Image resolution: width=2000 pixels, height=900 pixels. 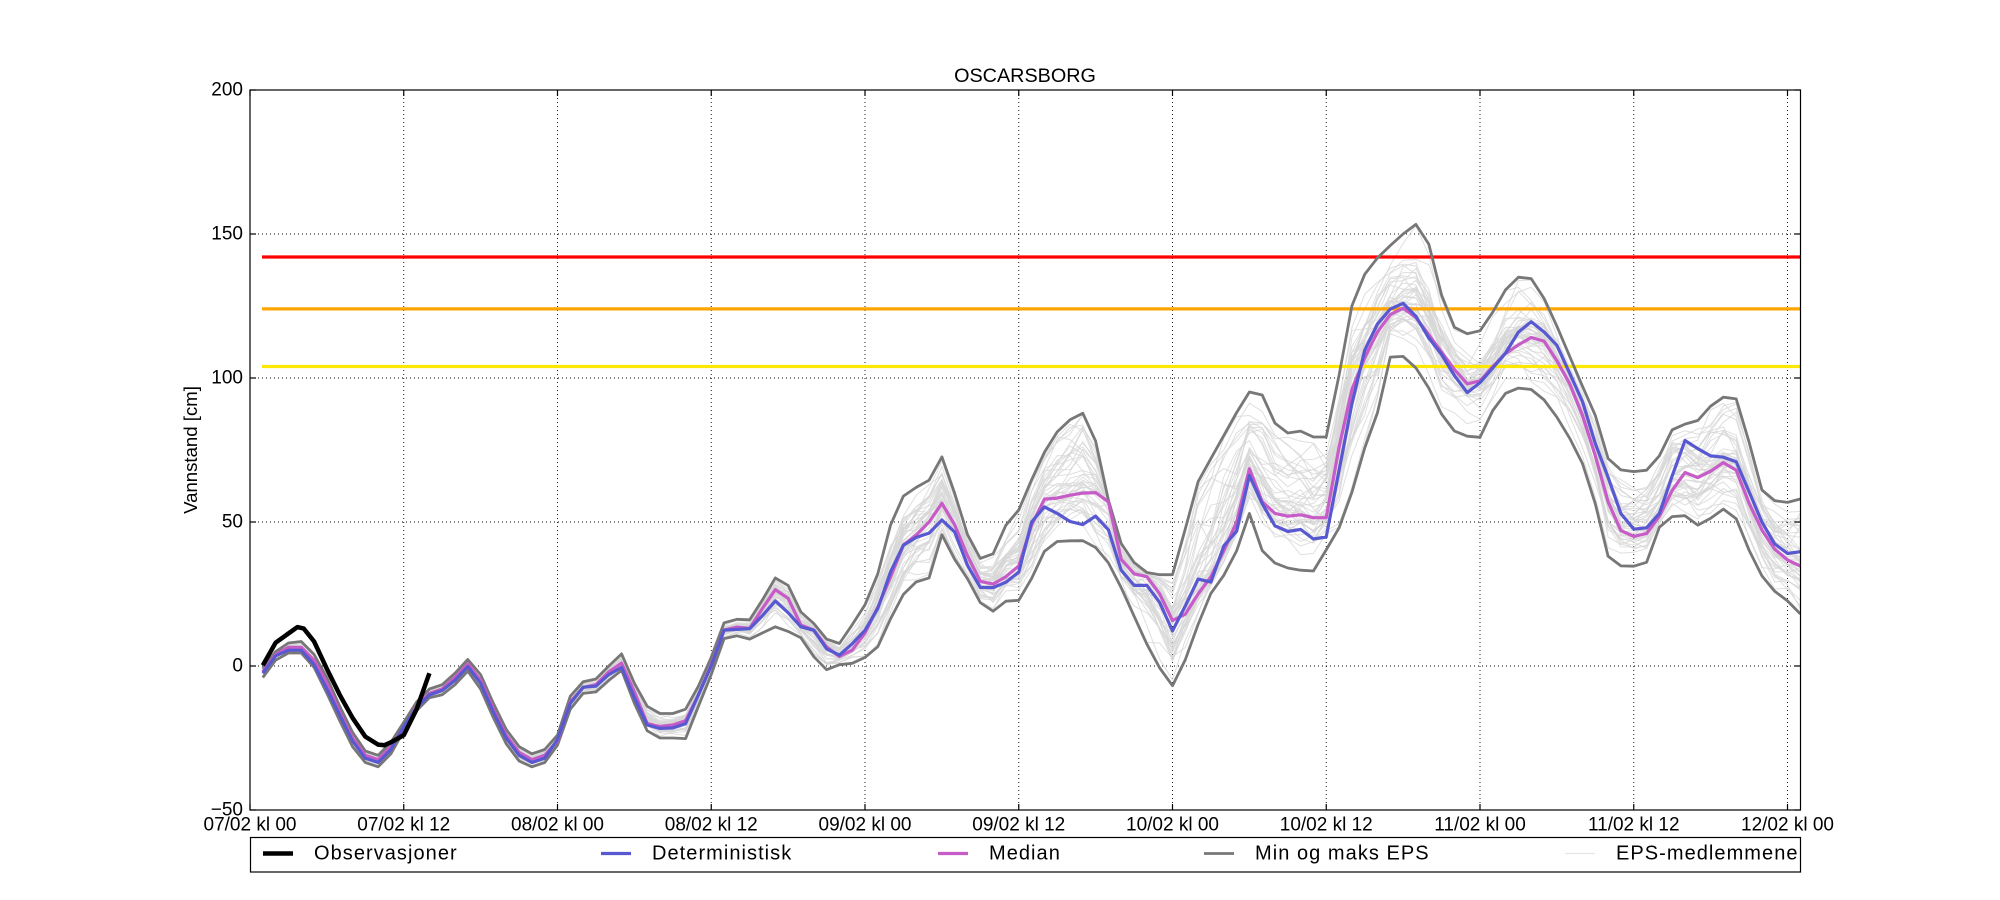 I want to click on svg-text: OSCARSBORG, so click(x=1025, y=76).